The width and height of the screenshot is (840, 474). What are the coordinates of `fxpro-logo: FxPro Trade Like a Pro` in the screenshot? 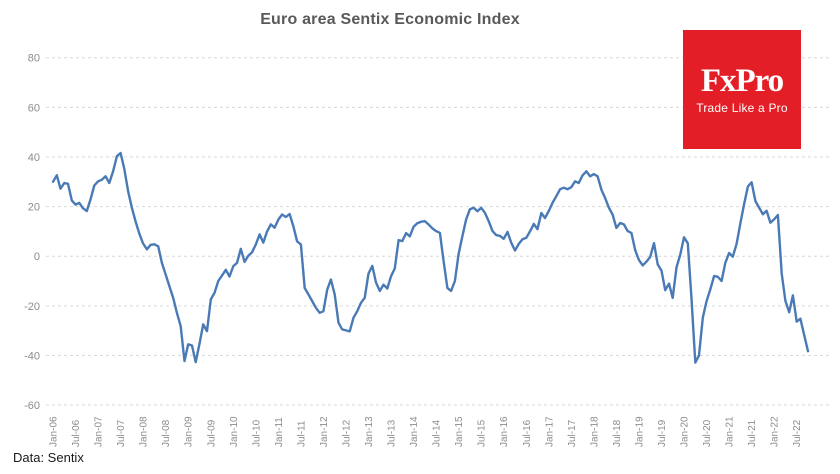 It's located at (742, 89).